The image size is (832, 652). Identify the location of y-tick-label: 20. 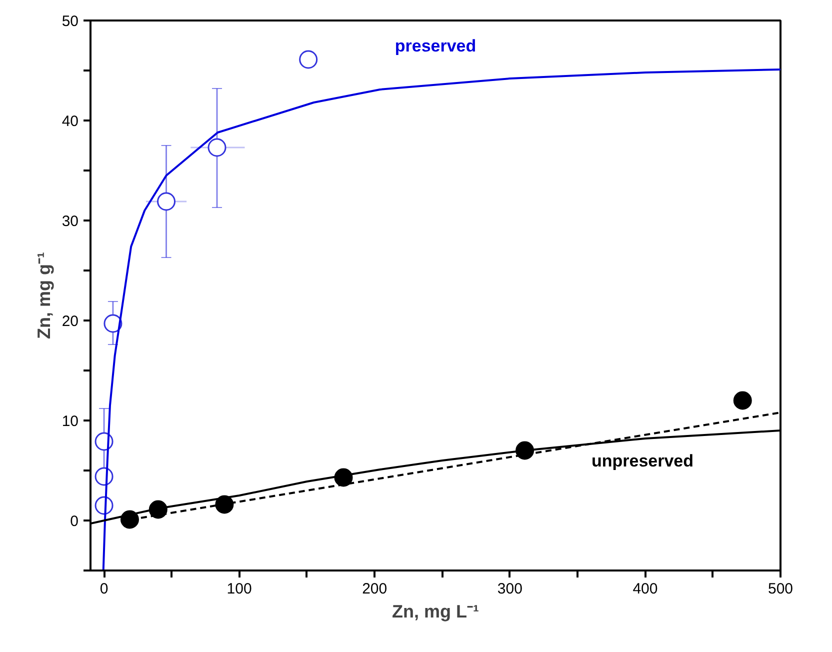
(70, 321).